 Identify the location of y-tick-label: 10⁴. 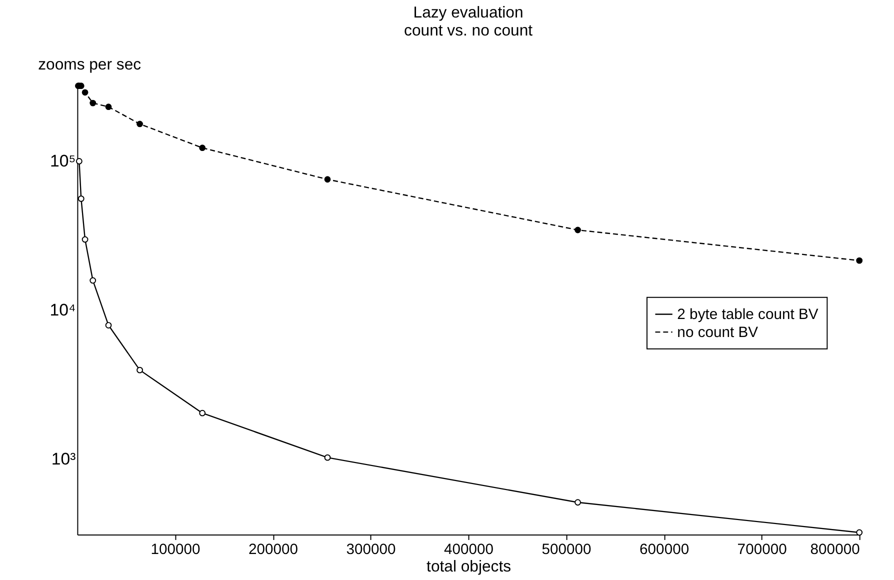
(63, 310).